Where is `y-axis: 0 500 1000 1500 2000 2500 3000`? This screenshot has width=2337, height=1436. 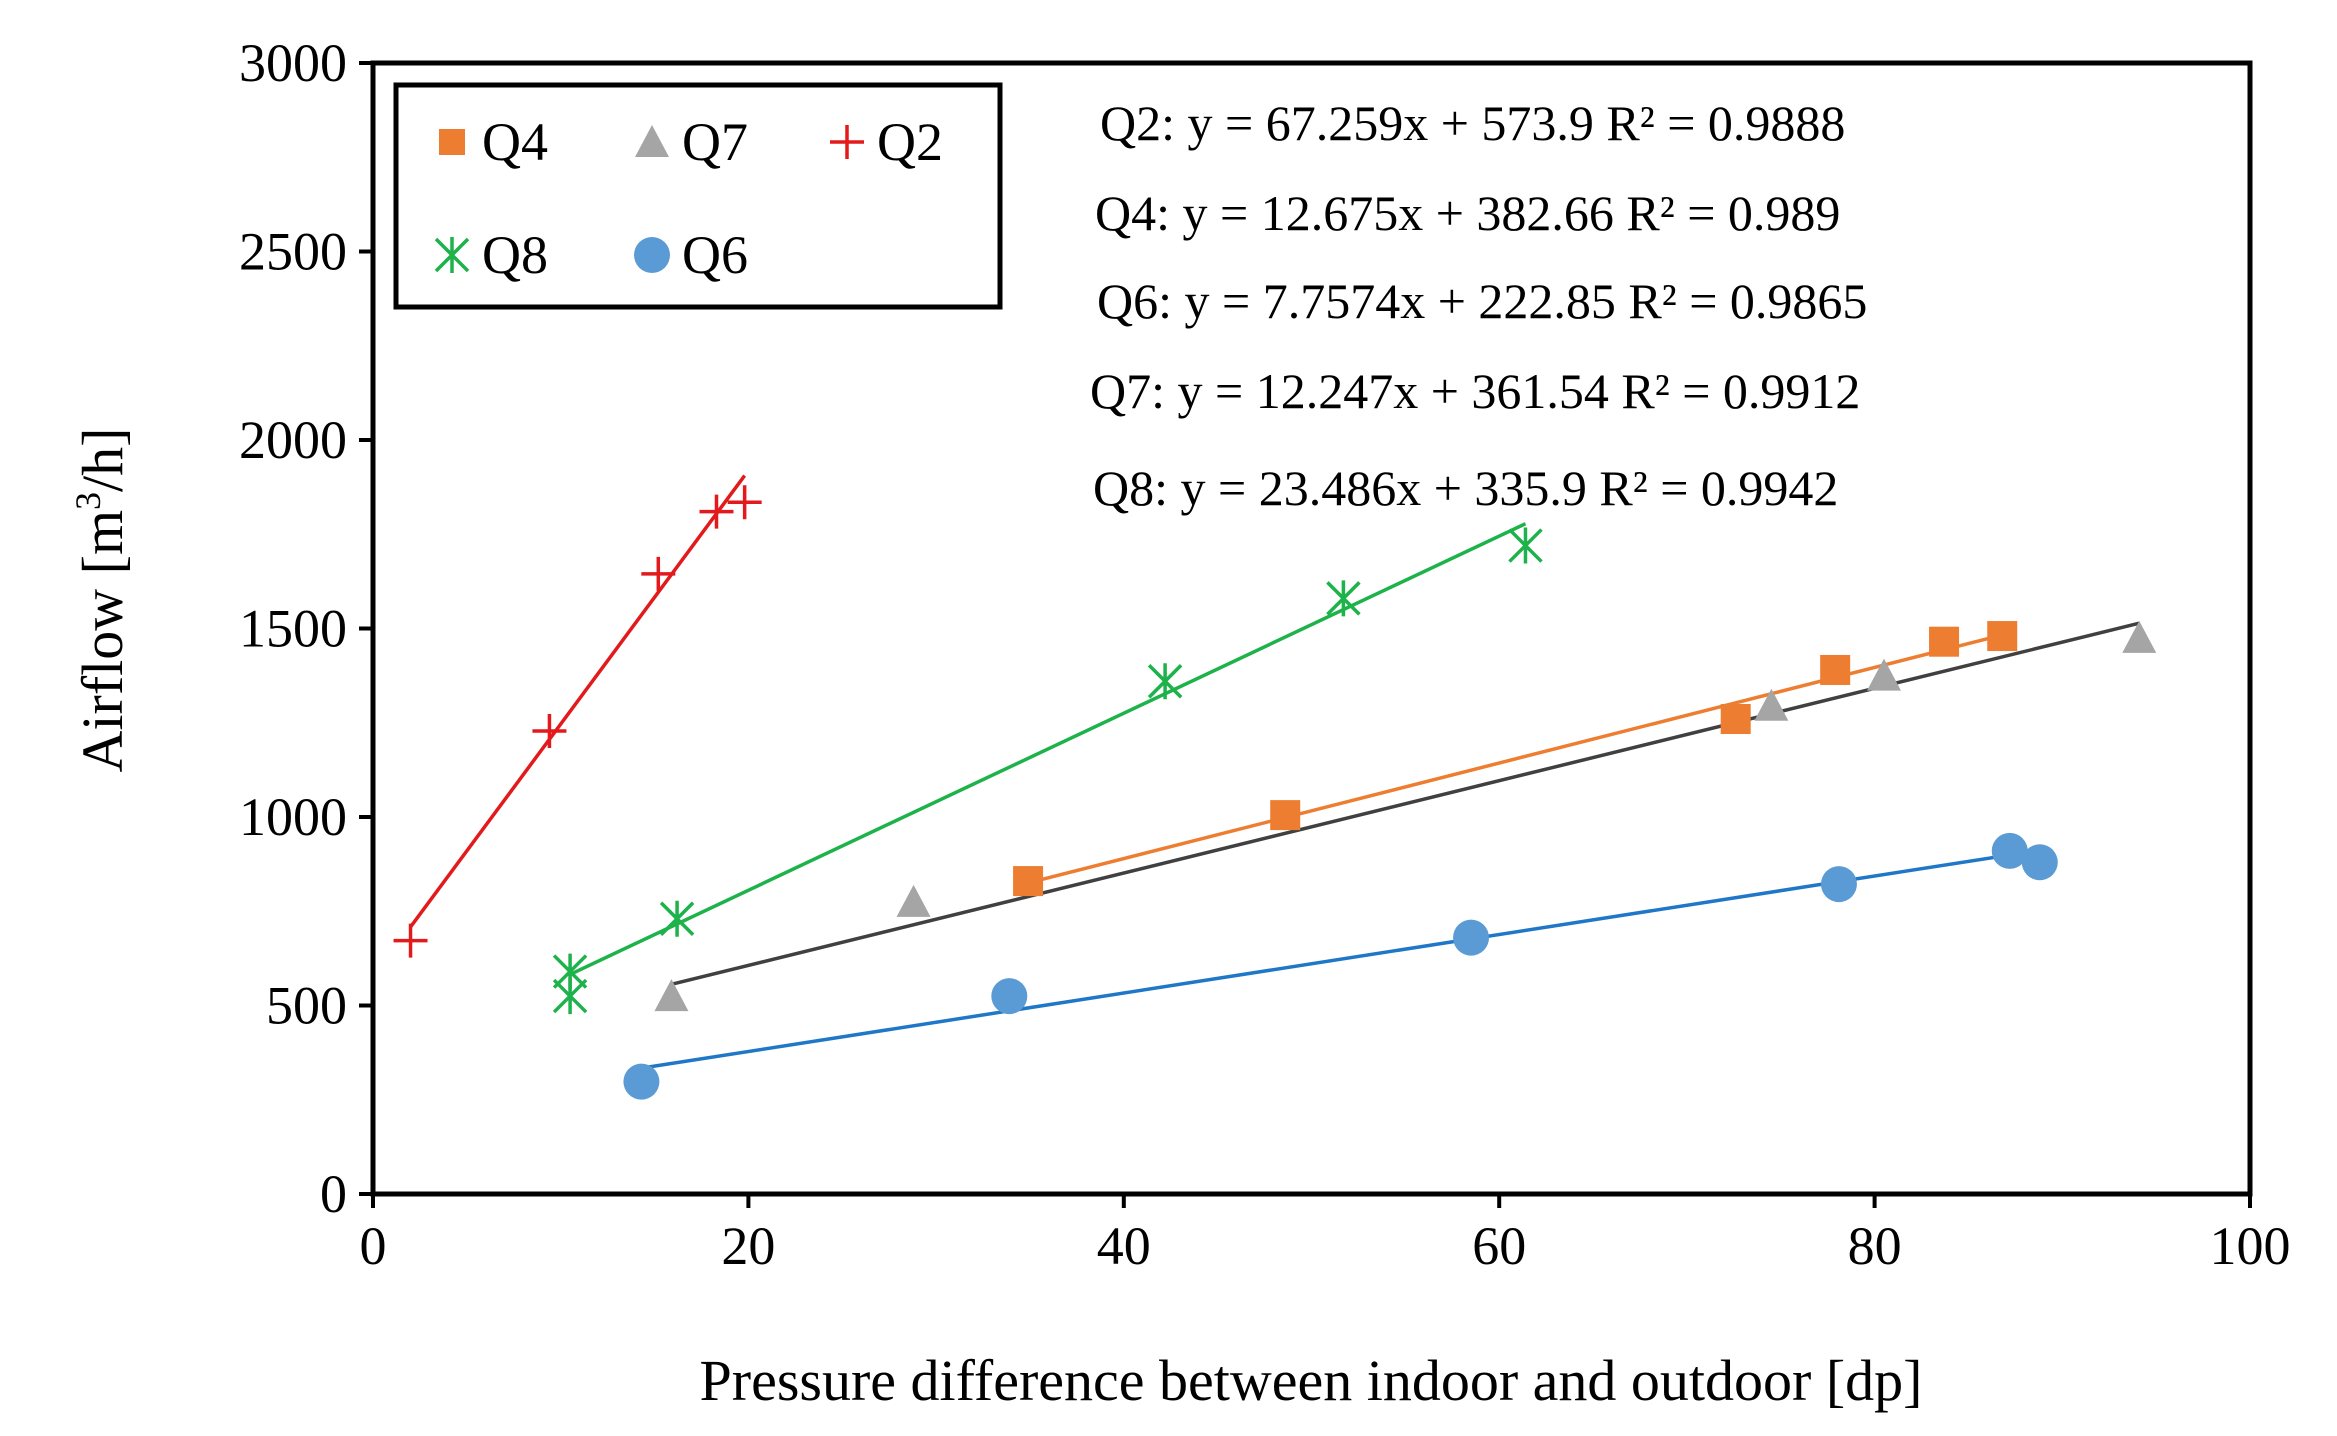 y-axis: 0 500 1000 1500 2000 2500 3000 is located at coordinates (306, 628).